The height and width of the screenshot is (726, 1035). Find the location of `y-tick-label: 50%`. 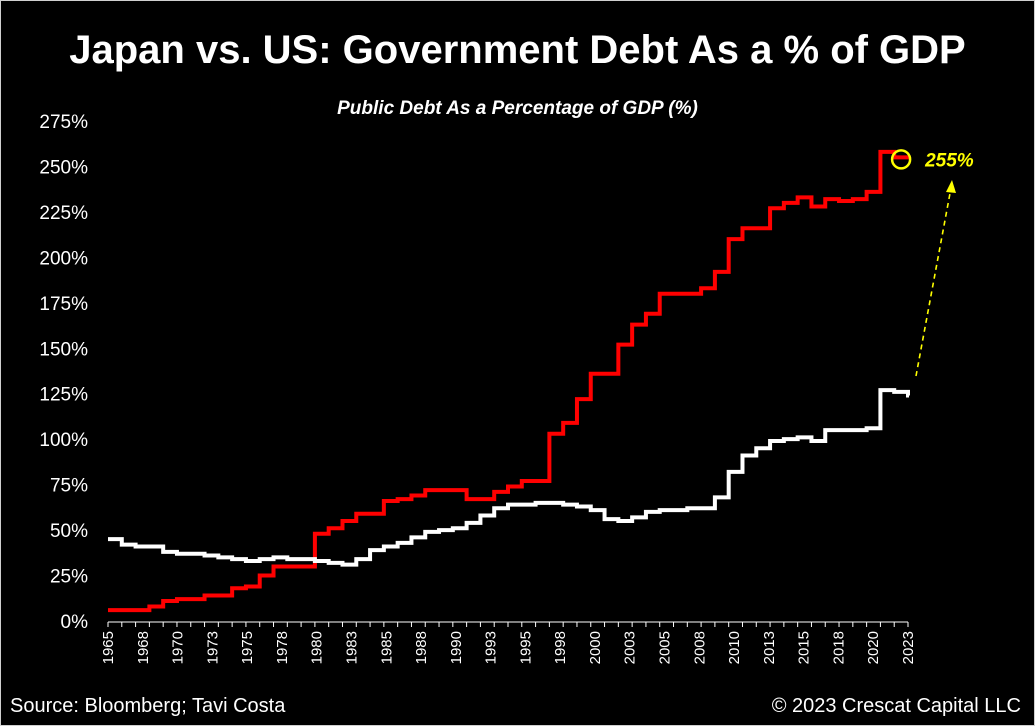

y-tick-label: 50% is located at coordinates (69, 531).